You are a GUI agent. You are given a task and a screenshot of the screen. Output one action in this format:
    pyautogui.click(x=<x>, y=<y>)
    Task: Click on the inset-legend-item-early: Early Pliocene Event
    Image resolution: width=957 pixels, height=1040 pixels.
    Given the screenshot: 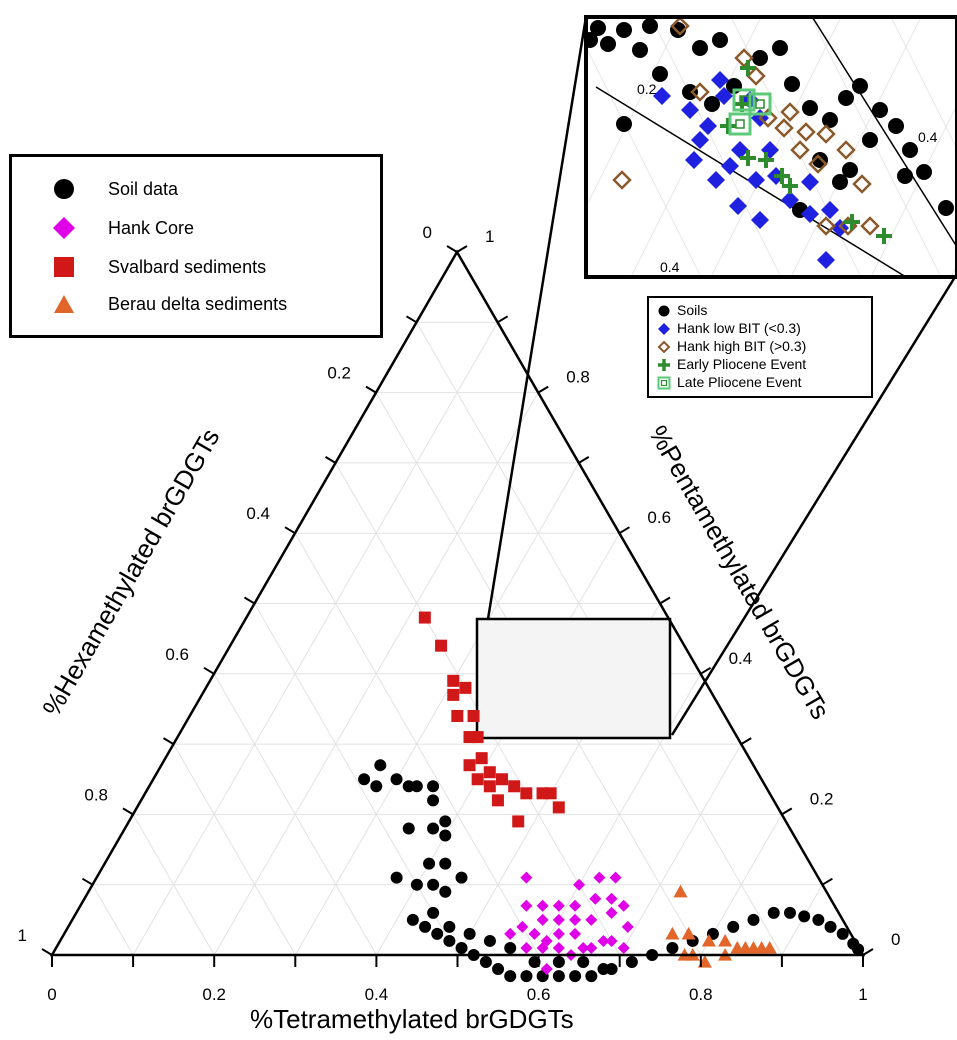 What is the action you would take?
    pyautogui.click(x=760, y=364)
    